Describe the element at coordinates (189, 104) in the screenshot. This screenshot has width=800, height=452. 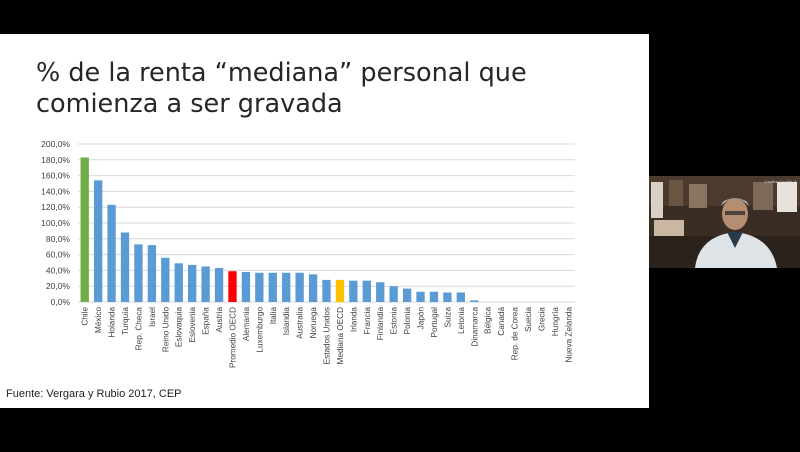
I see `slide-title-line-2: comienza a ser gravada` at that location.